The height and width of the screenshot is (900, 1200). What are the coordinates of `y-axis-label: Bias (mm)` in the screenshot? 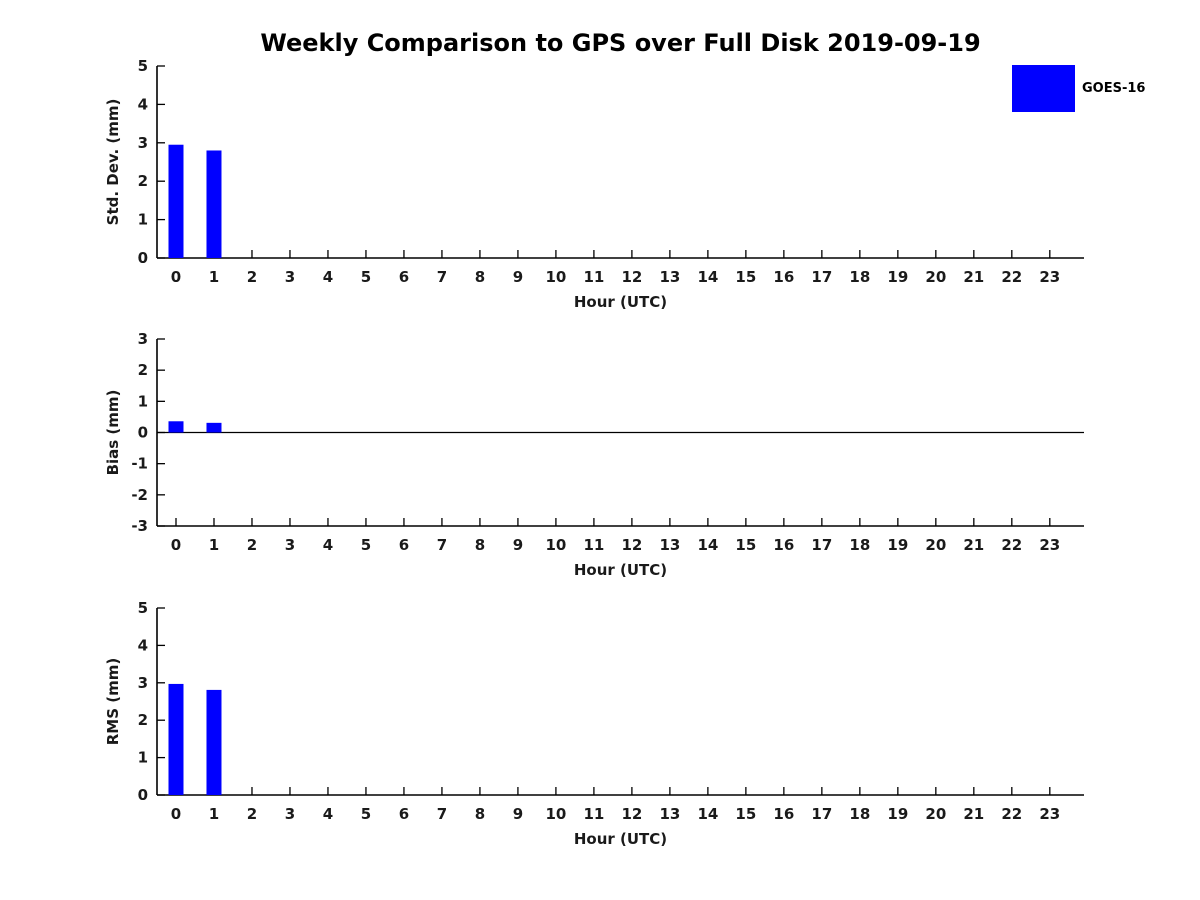 It's located at (113, 433).